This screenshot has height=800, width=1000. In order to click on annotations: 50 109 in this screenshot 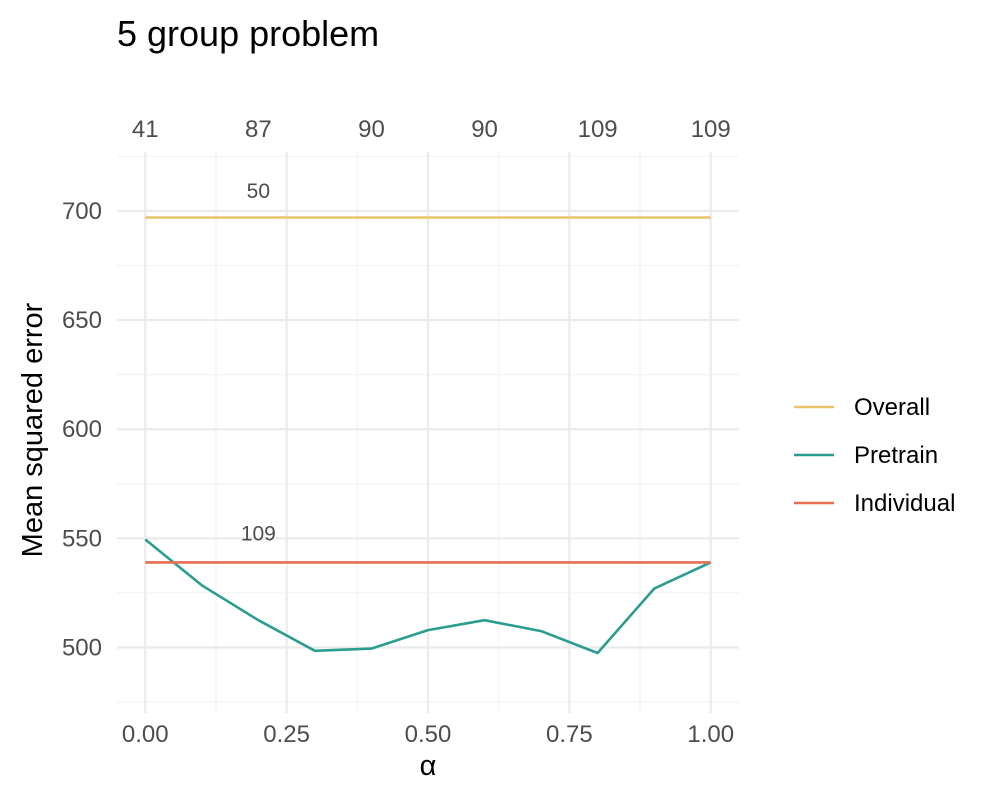, I will do `click(258, 363)`.